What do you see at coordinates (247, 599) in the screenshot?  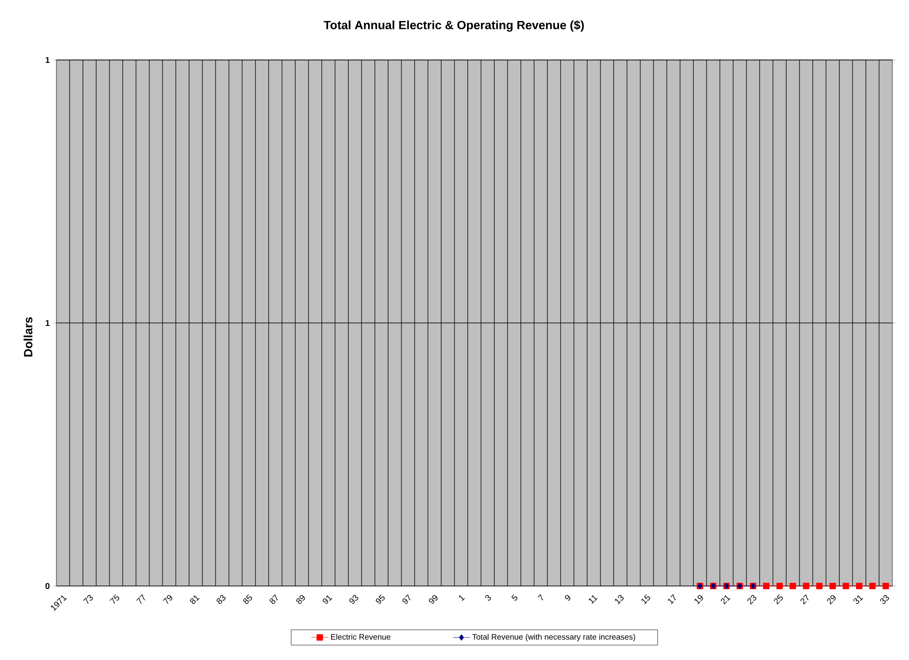 I see `x-tick-label: 85` at bounding box center [247, 599].